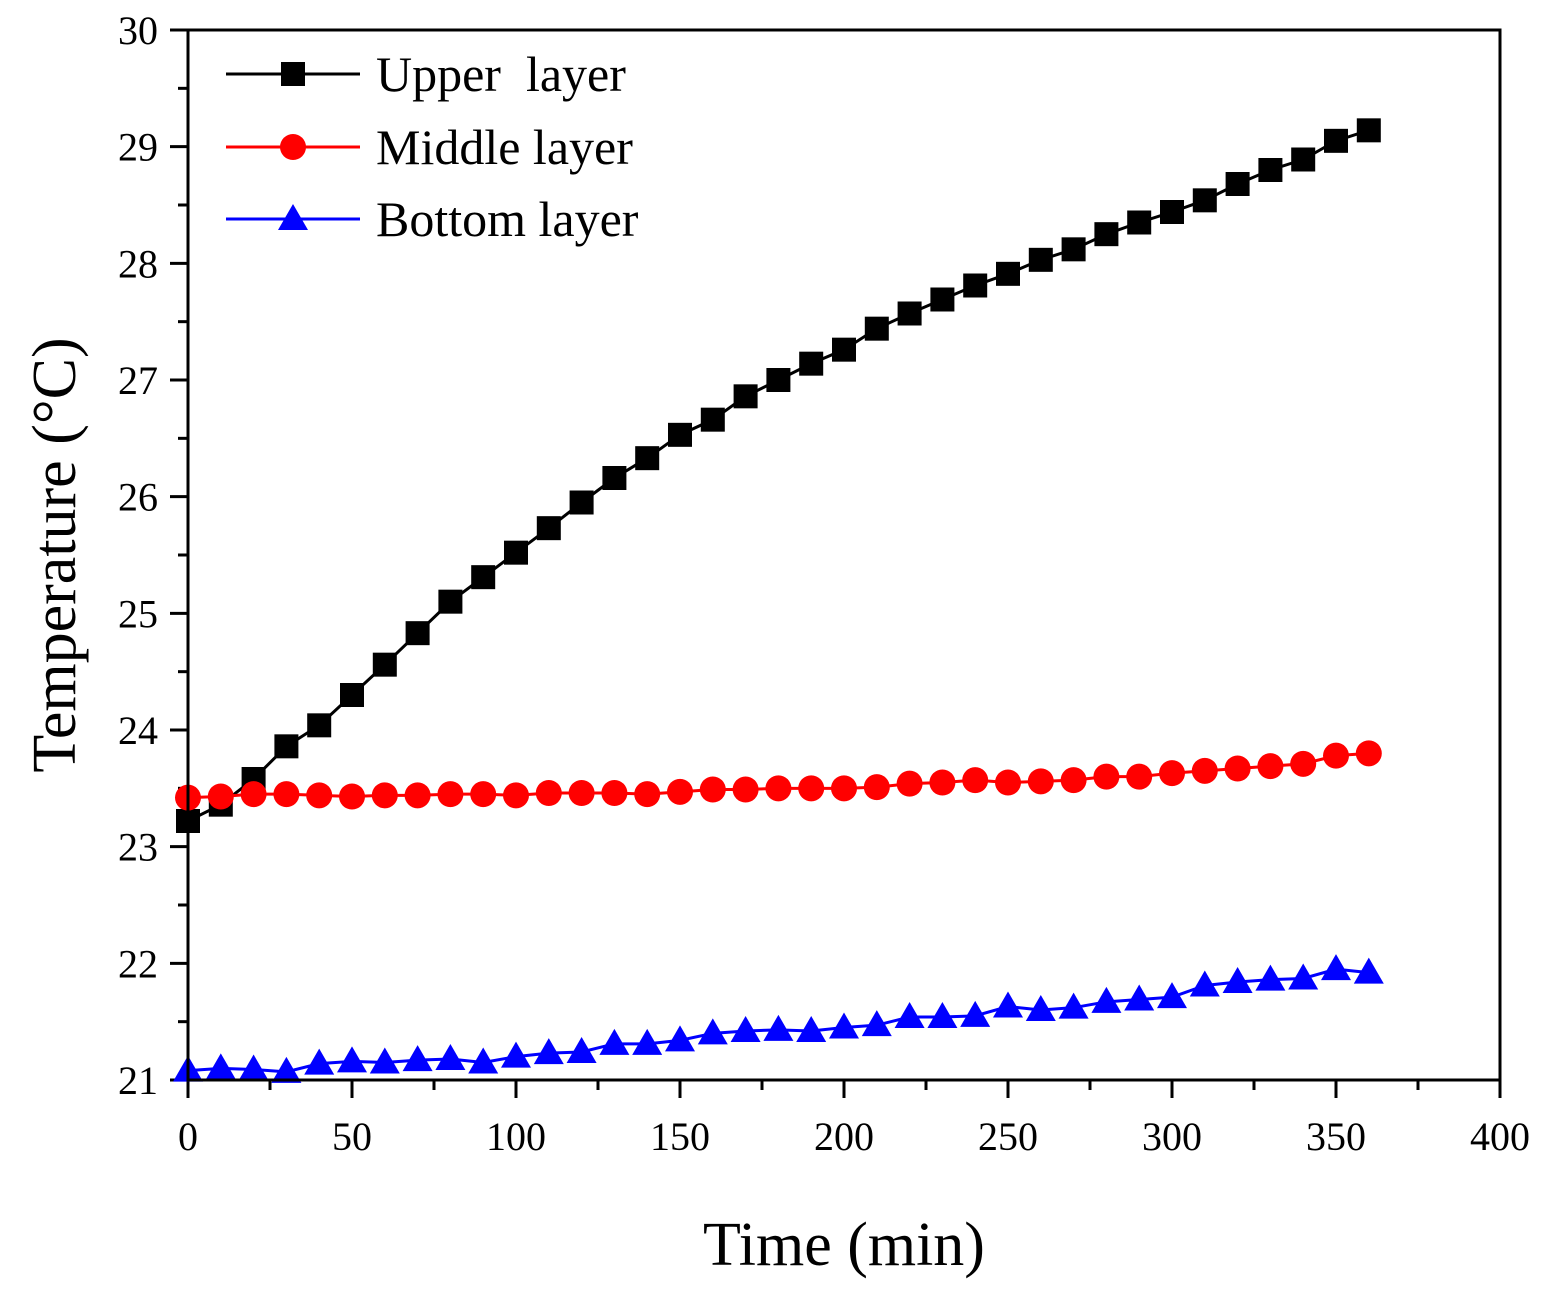 The height and width of the screenshot is (1302, 1544). What do you see at coordinates (138, 380) in the screenshot?
I see `y-tick-label: 27` at bounding box center [138, 380].